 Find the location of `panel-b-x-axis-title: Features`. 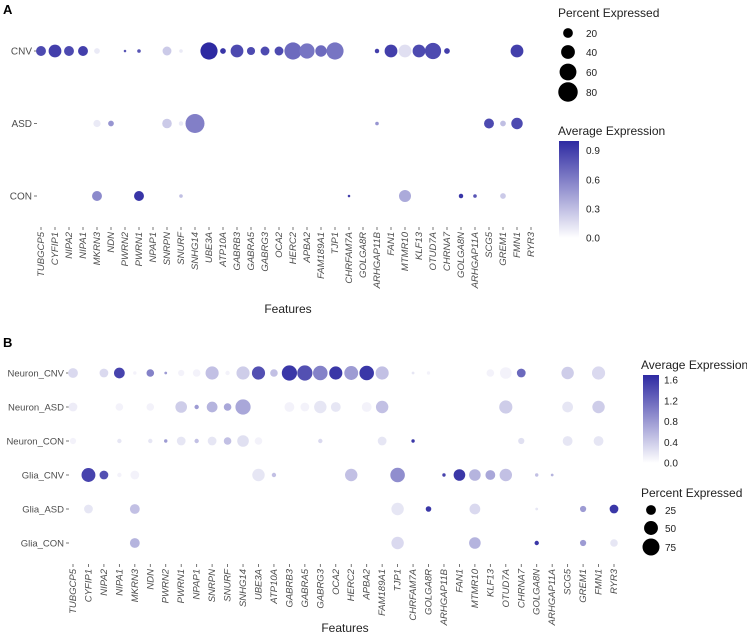

panel-b-x-axis-title: Features is located at coordinates (344, 628).